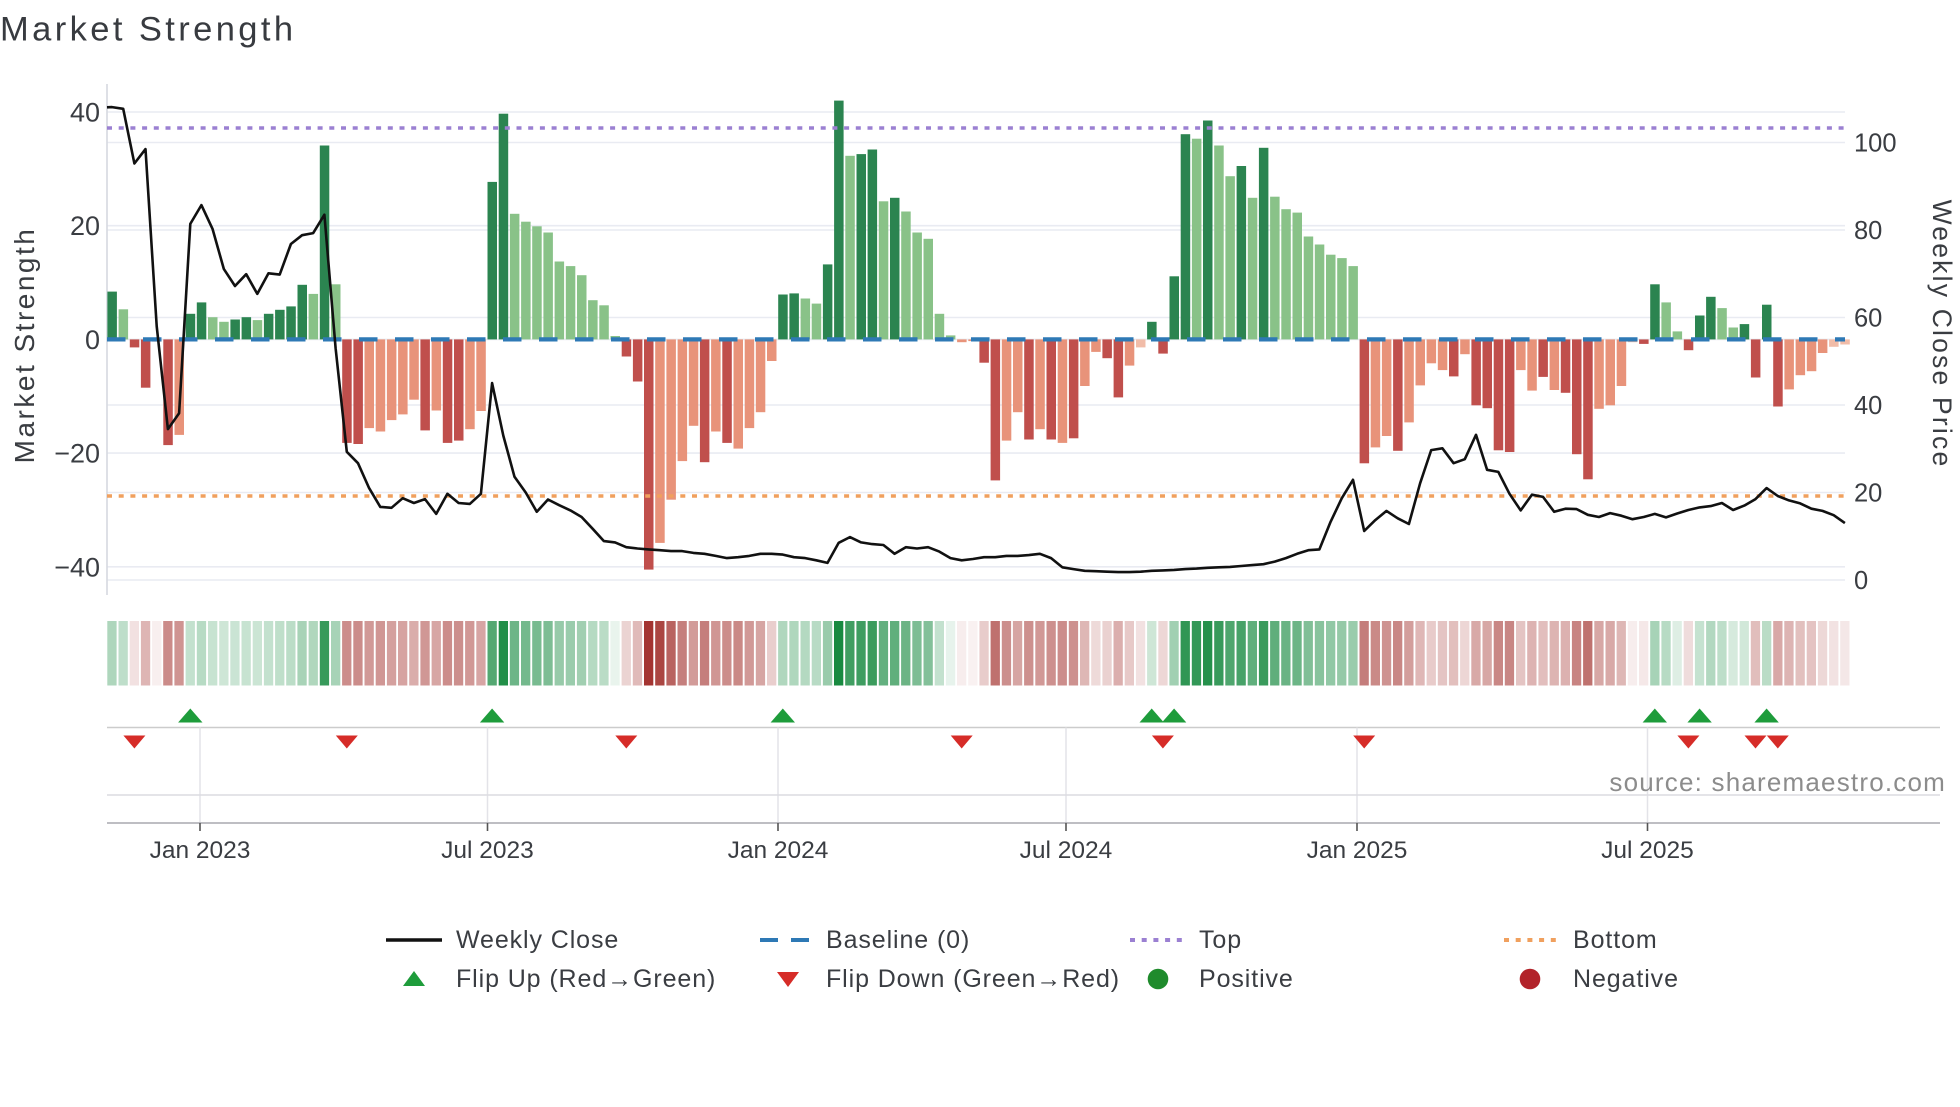 This screenshot has width=1960, height=1107. What do you see at coordinates (1875, 144) in the screenshot?
I see `svg-text: 100` at bounding box center [1875, 144].